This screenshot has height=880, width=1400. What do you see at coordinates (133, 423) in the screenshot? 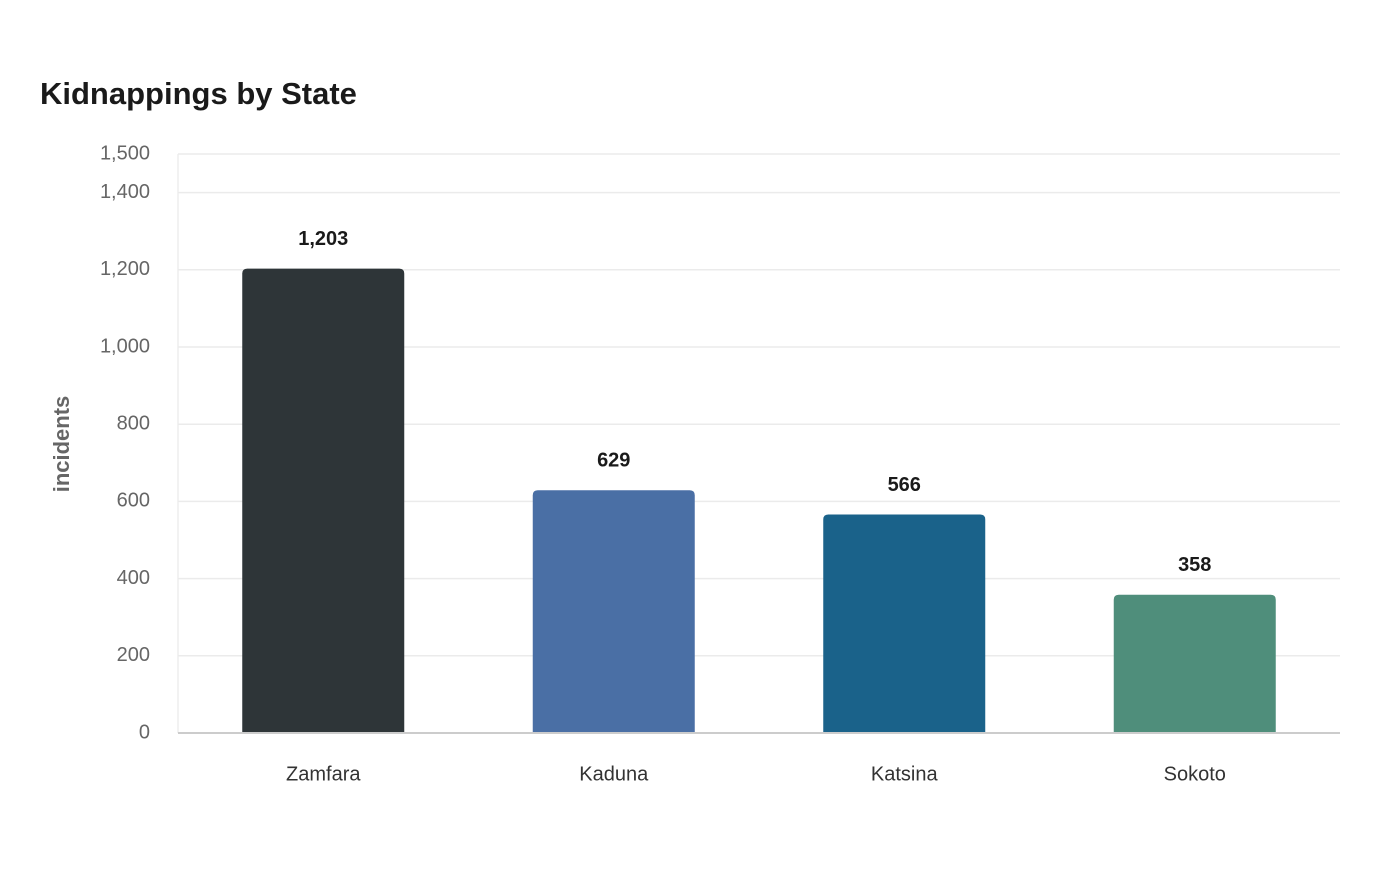
I see `y-tick-label: 800` at bounding box center [133, 423].